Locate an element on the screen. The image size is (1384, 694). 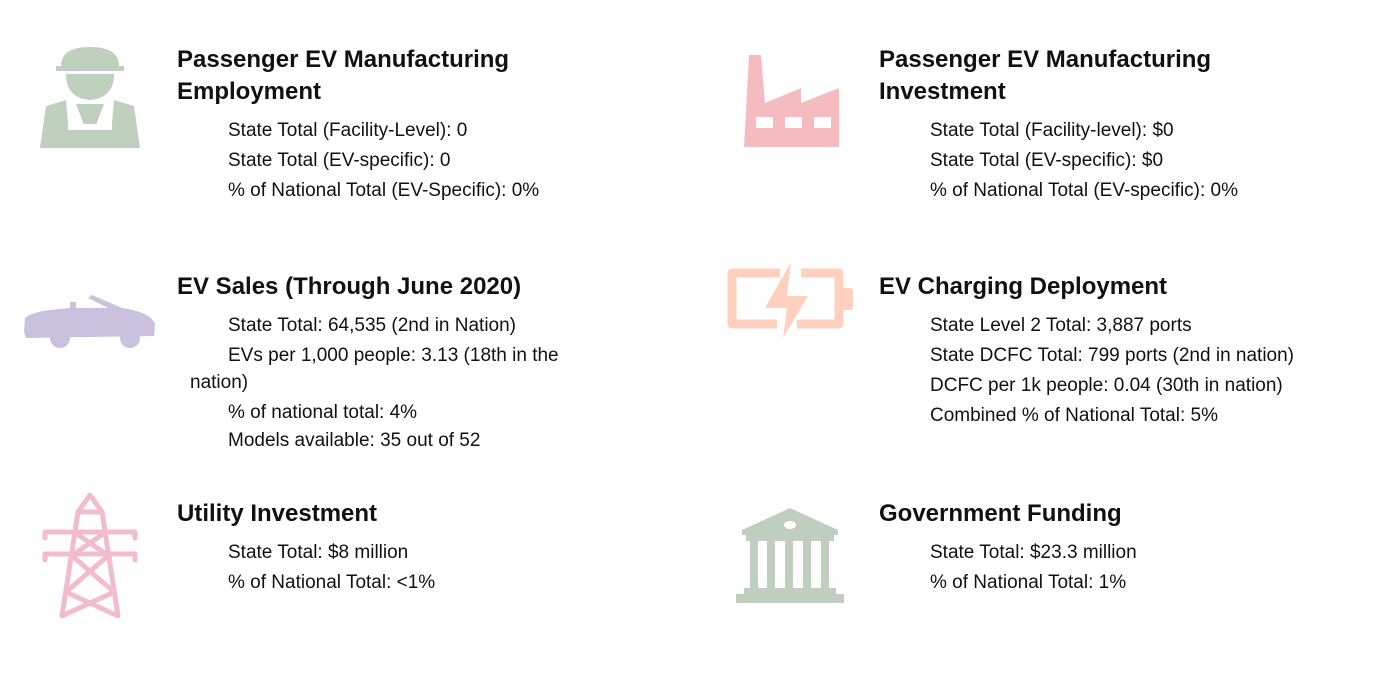
stat-line: State Total: 64,535 (2nd in Nation) is located at coordinates (372, 325).